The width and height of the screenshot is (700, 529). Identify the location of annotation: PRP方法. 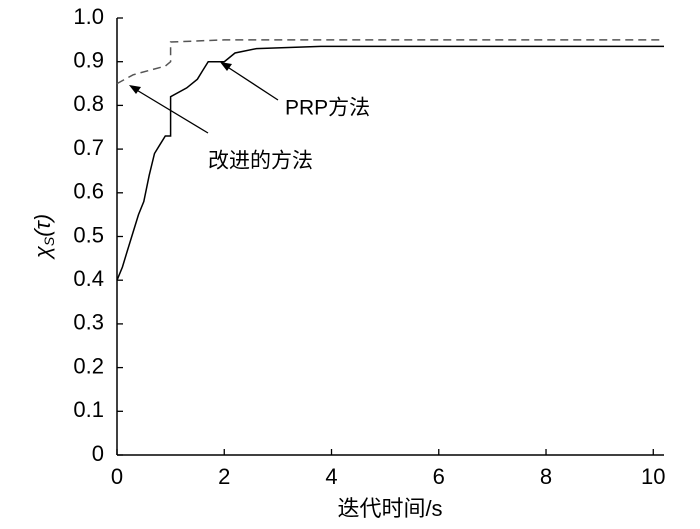
(327, 108).